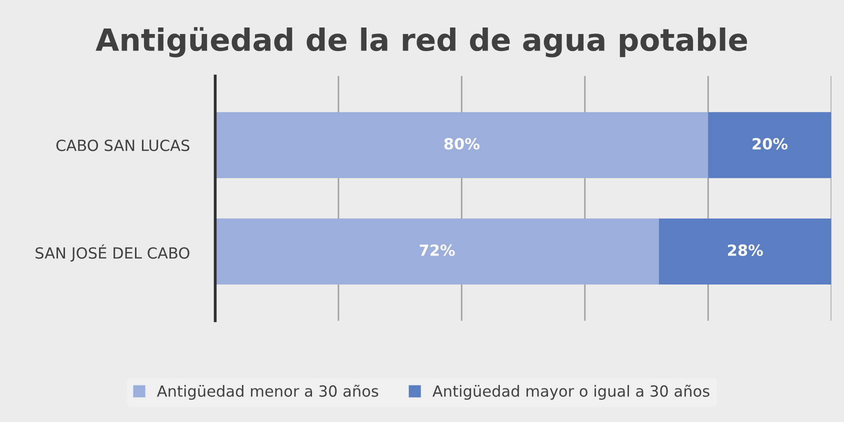 Image resolution: width=844 pixels, height=422 pixels. What do you see at coordinates (571, 392) in the screenshot?
I see `legend-label: Antigüedad mayor o igual a 30 años` at bounding box center [571, 392].